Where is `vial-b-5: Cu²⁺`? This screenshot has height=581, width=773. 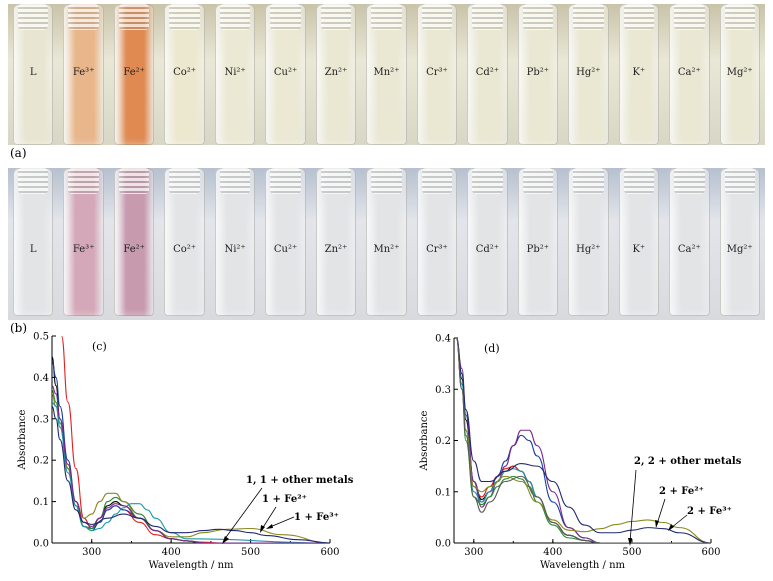
vial-b-5: Cu²⁺ is located at coordinates (285, 242).